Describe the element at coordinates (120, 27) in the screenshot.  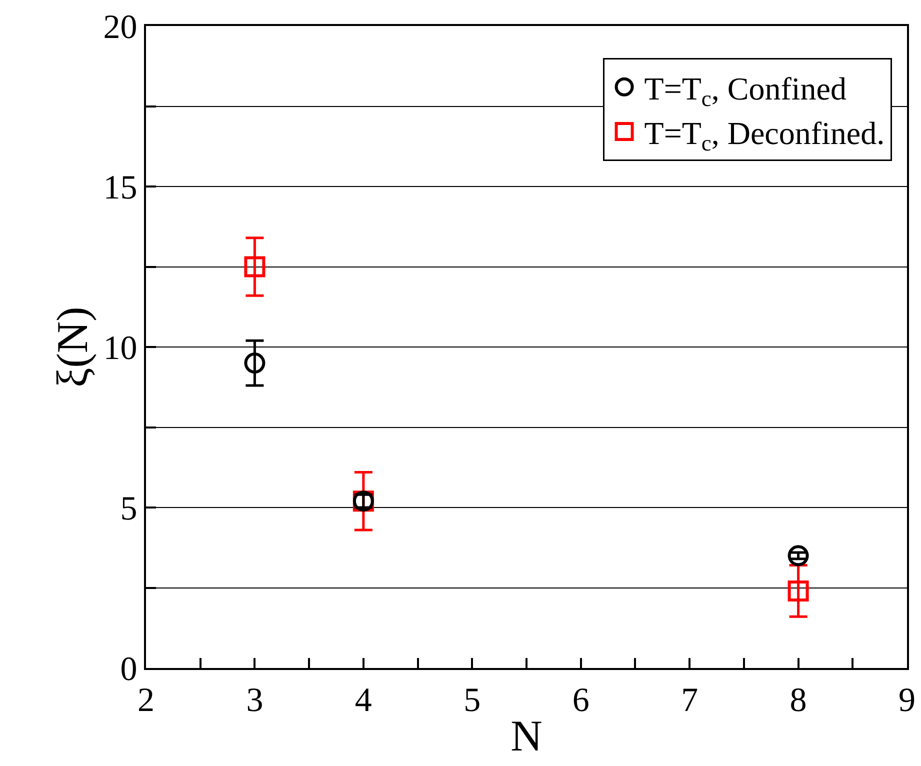
I see `y-tick-label: 20` at that location.